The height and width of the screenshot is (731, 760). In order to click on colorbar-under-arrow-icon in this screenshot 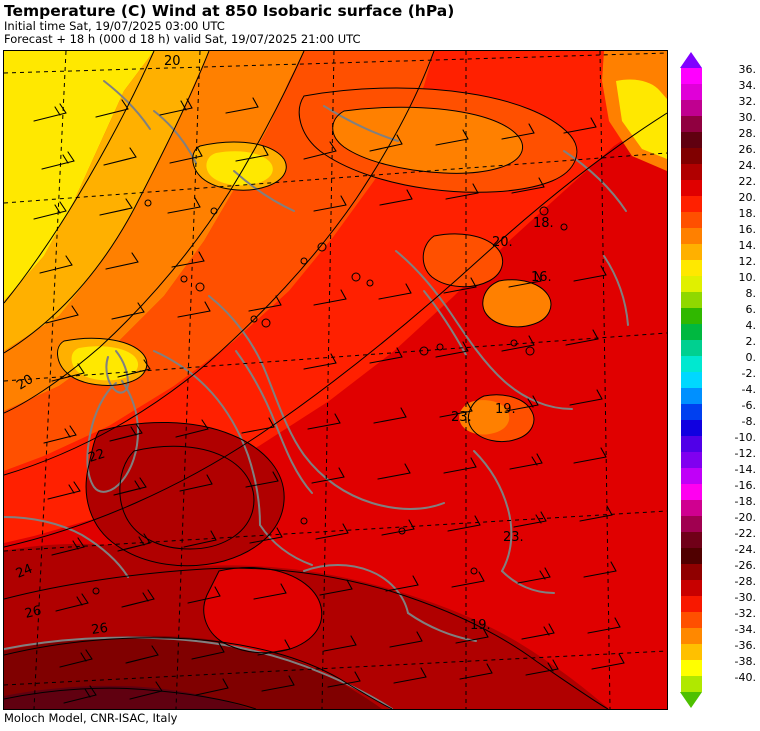, I will do `click(691, 700)`.